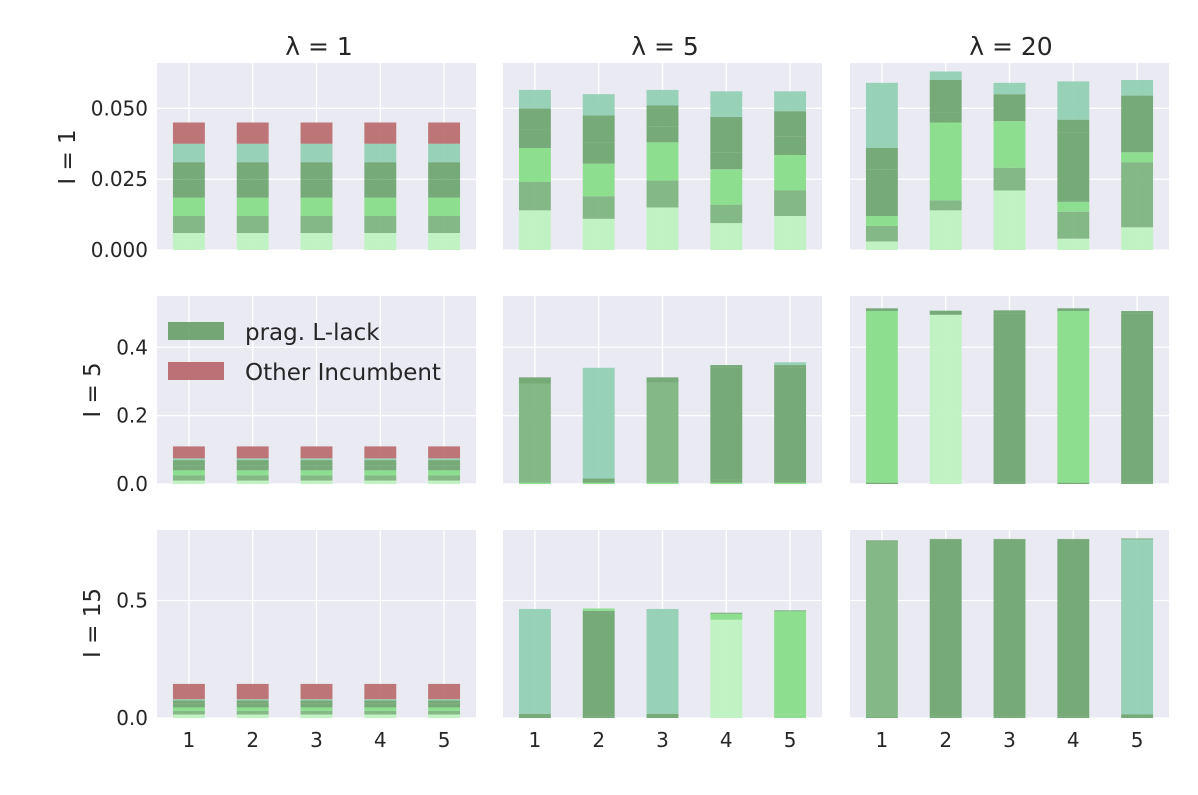 This screenshot has height=795, width=1198. What do you see at coordinates (196, 331) in the screenshot?
I see `legend-swatch-prag-l-lack` at bounding box center [196, 331].